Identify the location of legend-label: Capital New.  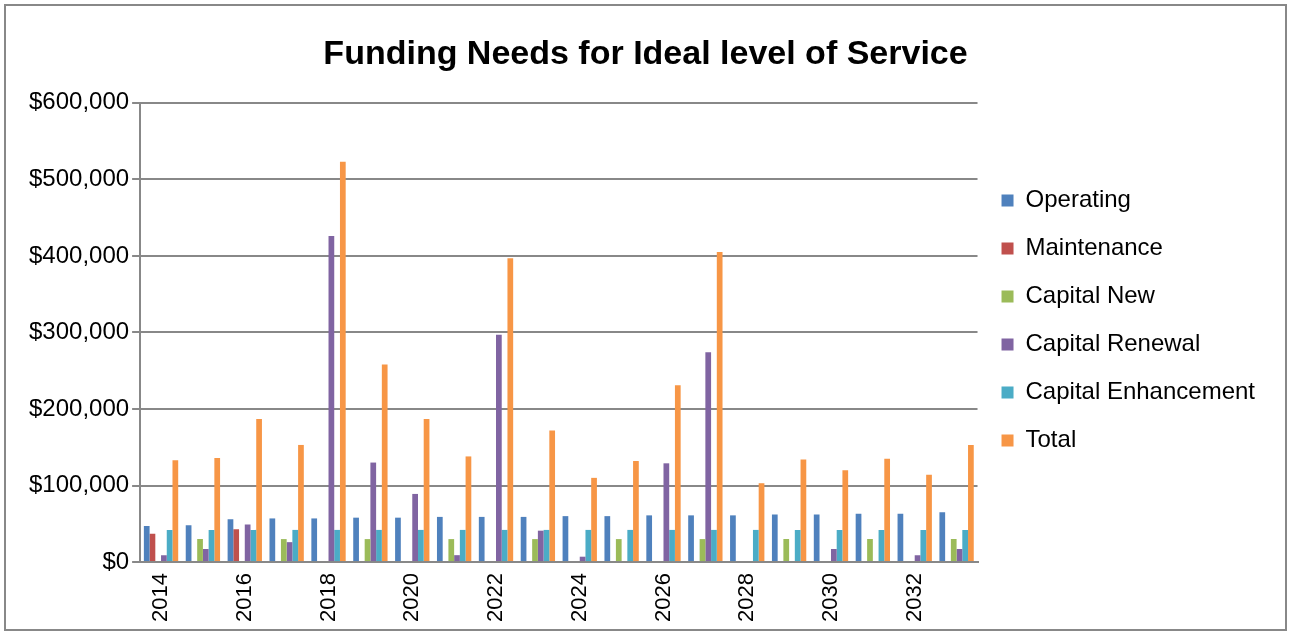
(1090, 295).